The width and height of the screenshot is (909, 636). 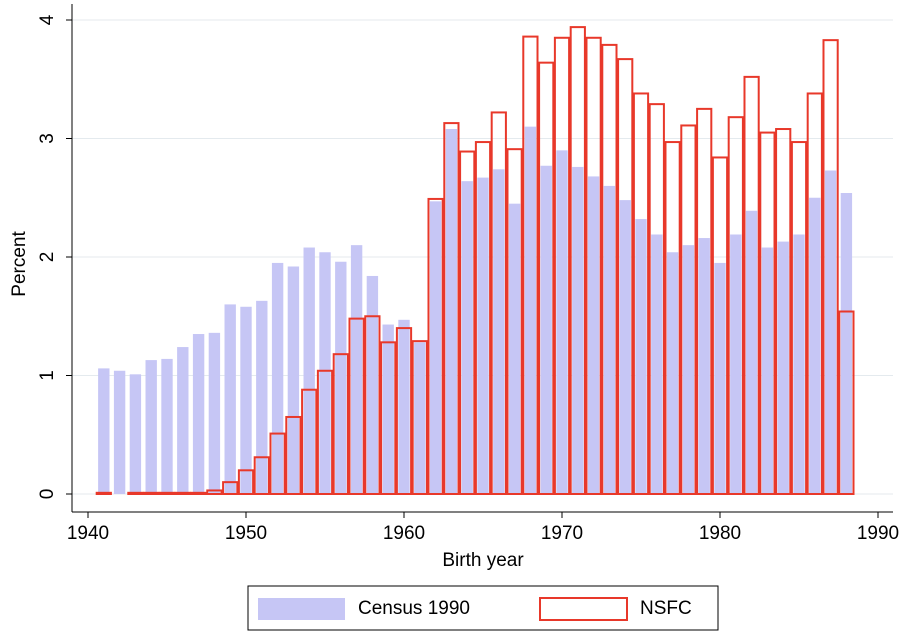 I want to click on x-tick-label: 1980, so click(x=720, y=533).